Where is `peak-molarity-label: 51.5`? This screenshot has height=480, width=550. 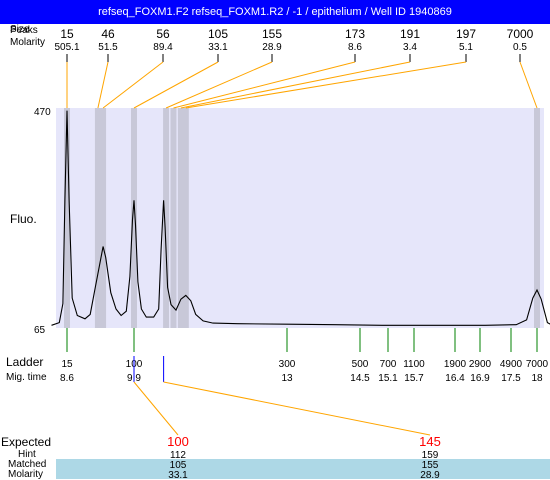 peak-molarity-label: 51.5 is located at coordinates (108, 47).